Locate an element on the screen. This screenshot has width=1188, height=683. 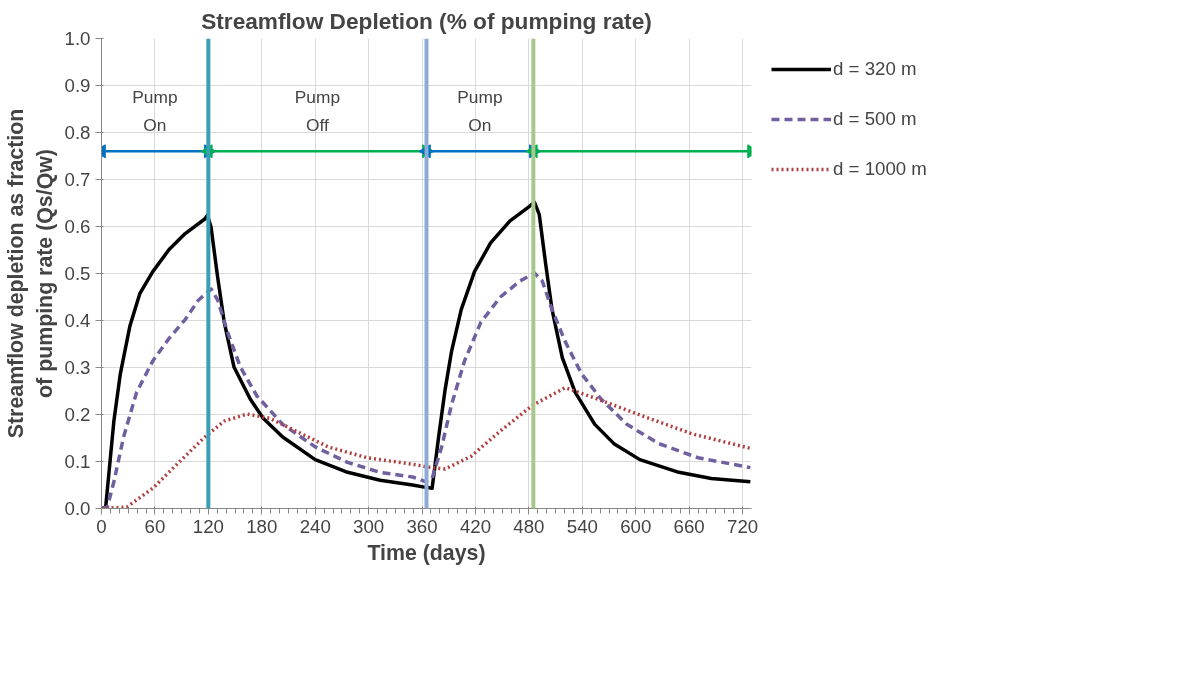
y-tick-label: 0.3 is located at coordinates (77, 367).